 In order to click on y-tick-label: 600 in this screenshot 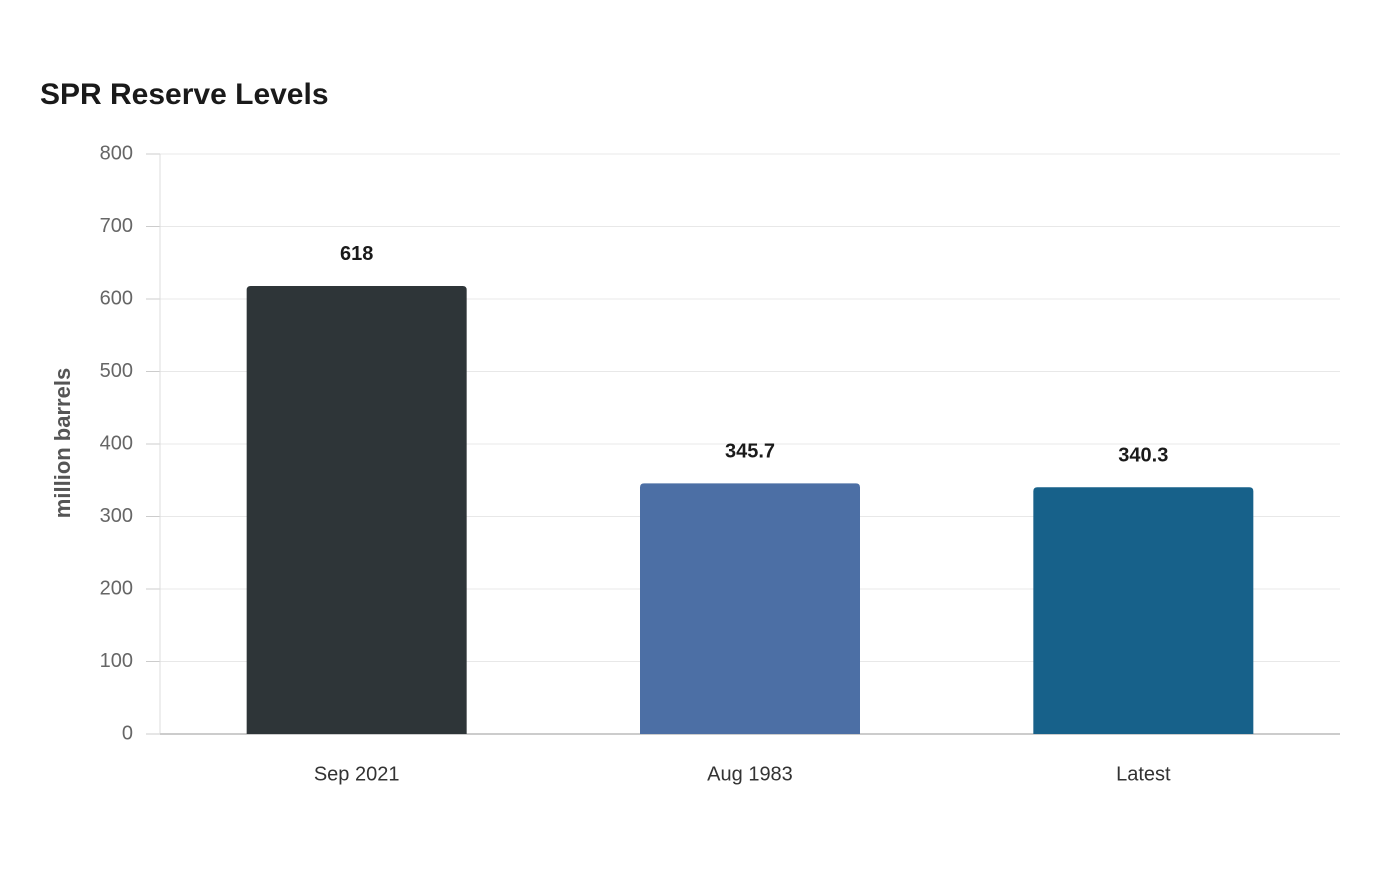, I will do `click(116, 298)`.